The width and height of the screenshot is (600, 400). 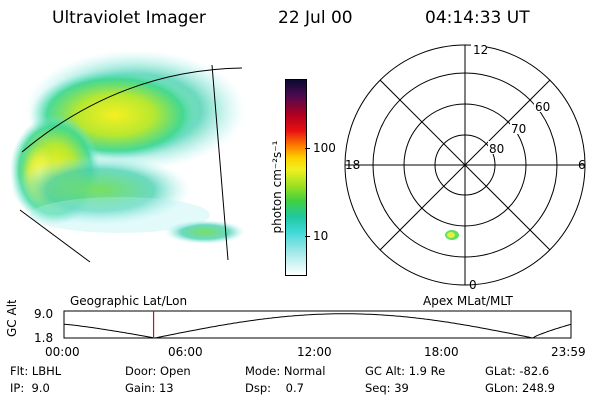 What do you see at coordinates (568, 352) in the screenshot?
I see `time-tick-2359: 23:59` at bounding box center [568, 352].